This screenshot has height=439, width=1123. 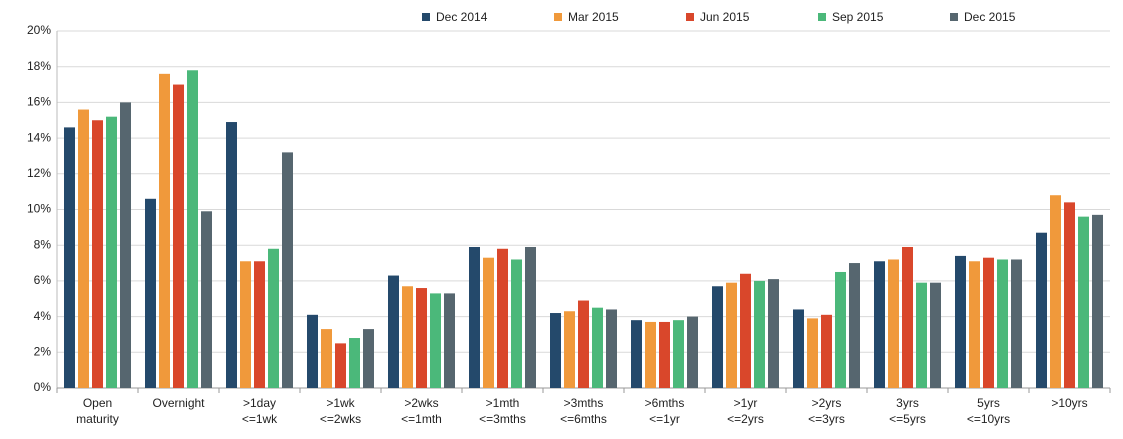 I want to click on y-tick-label: 10%, so click(x=39, y=209).